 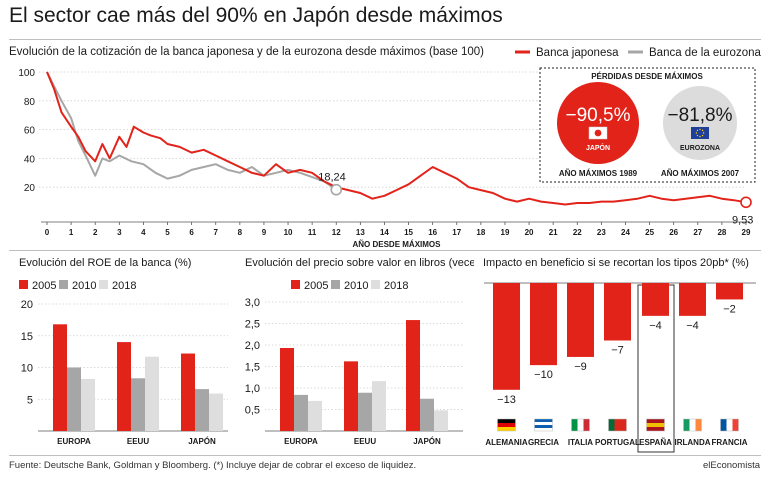 What do you see at coordinates (427, 414) in the screenshot?
I see `bar-japón-2010` at bounding box center [427, 414].